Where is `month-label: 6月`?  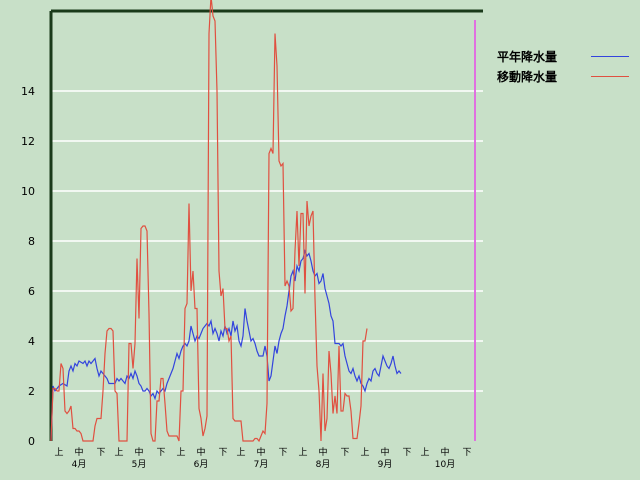
month-label: 6月 is located at coordinates (201, 464).